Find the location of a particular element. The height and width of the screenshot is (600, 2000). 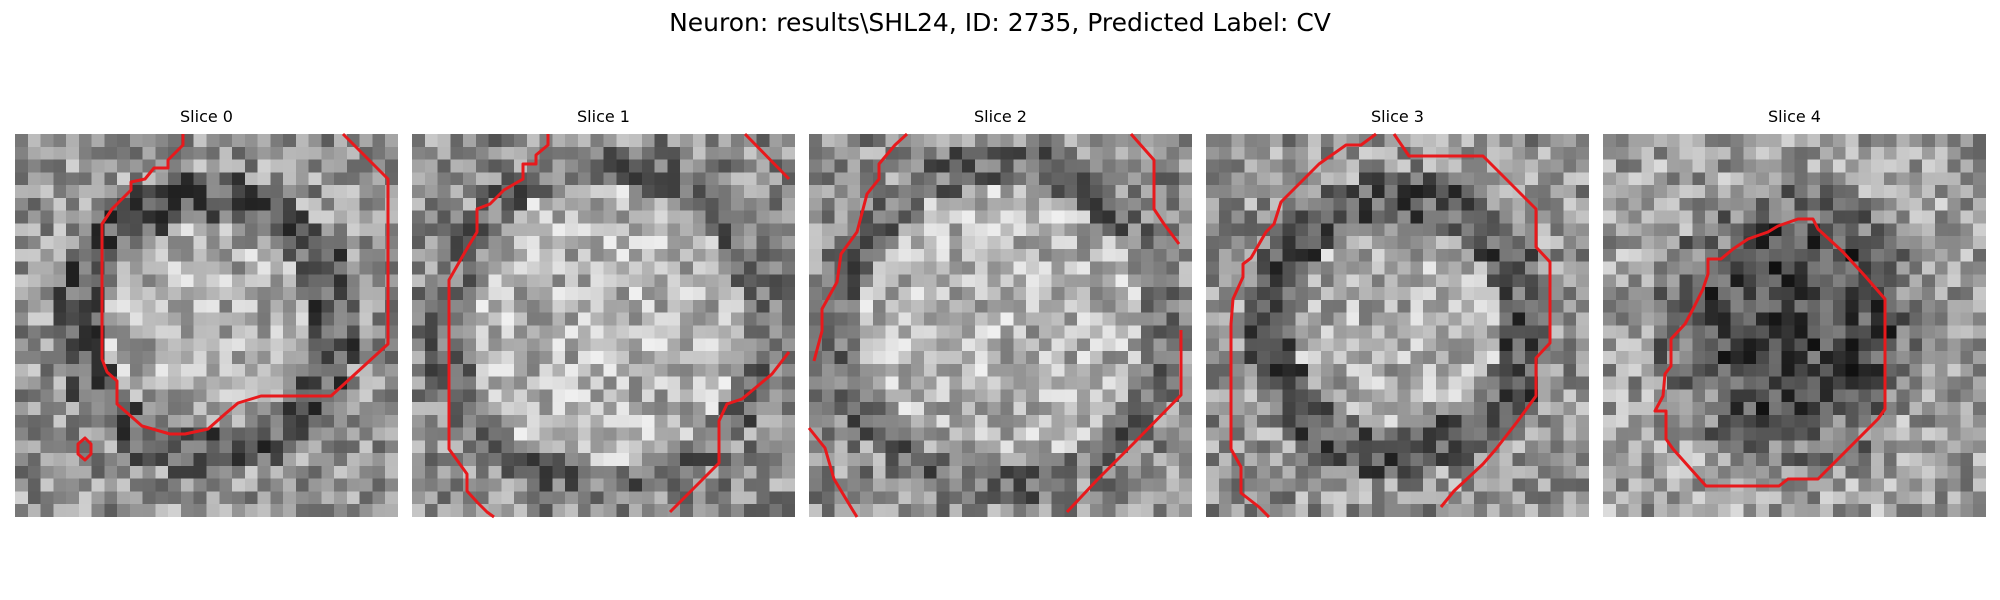

slice-title: Slice 3 is located at coordinates (1397, 116).